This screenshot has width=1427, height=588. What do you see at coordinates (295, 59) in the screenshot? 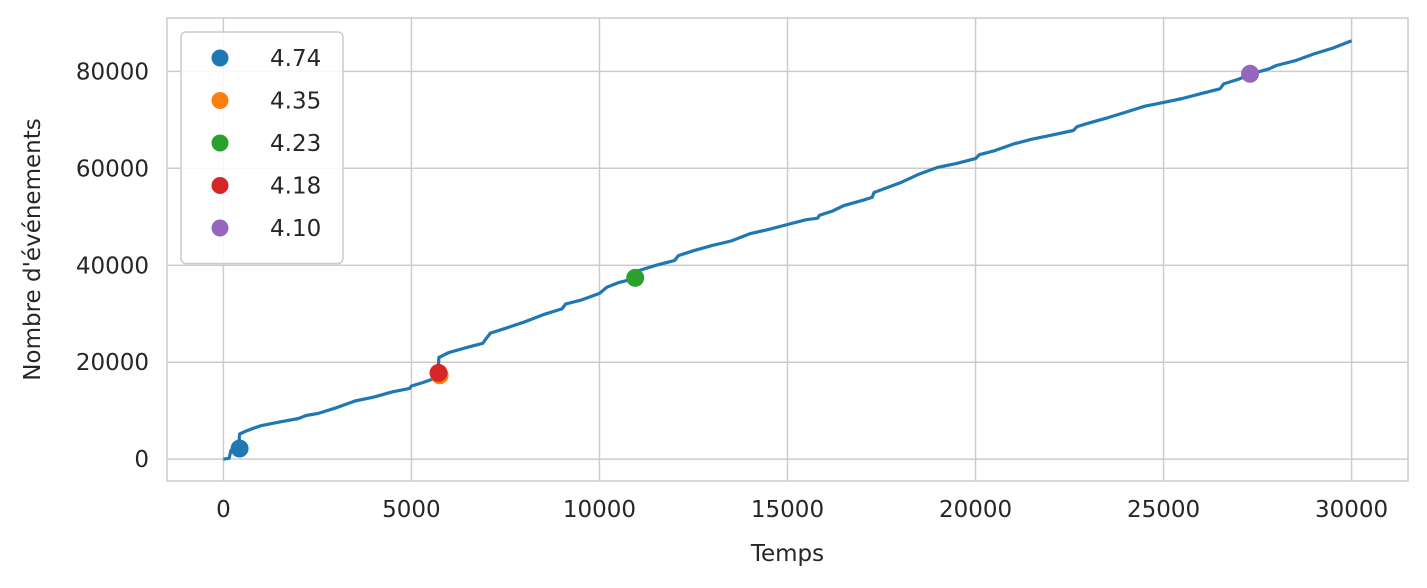
I see `legend-label: 4.74` at bounding box center [295, 59].